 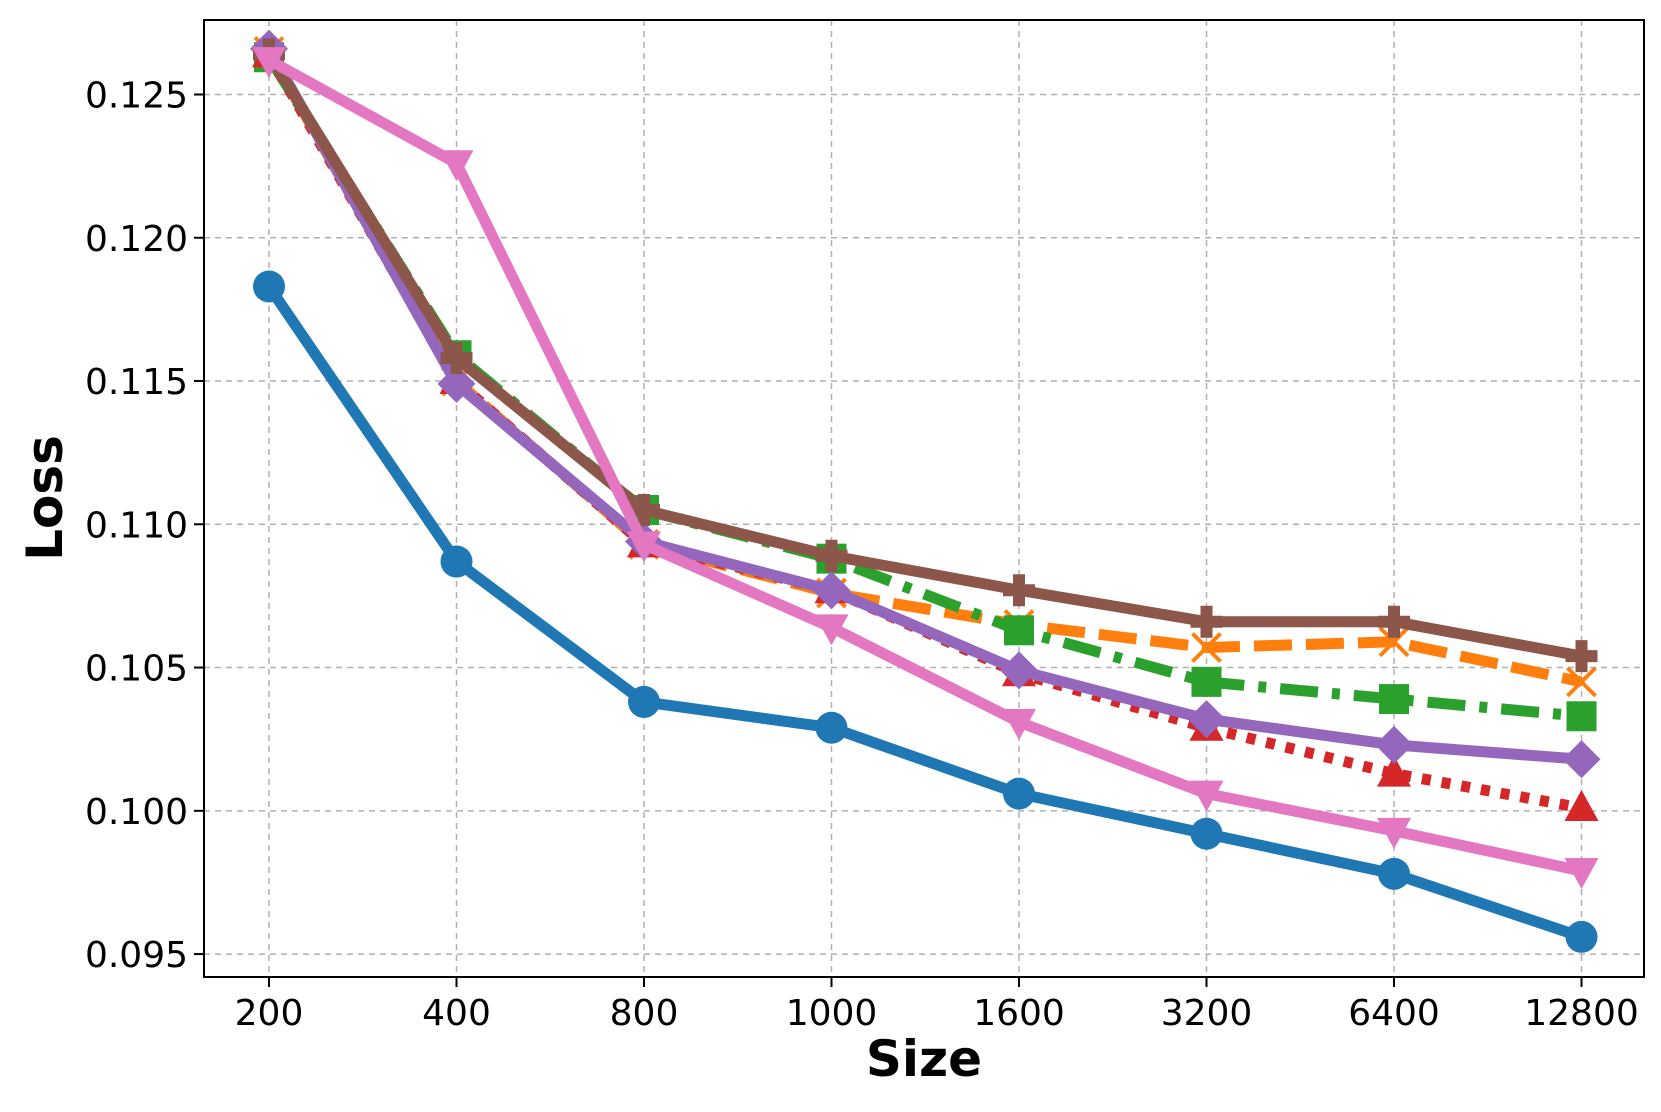 What do you see at coordinates (1394, 1013) in the screenshot?
I see `x-tick-label: 6400` at bounding box center [1394, 1013].